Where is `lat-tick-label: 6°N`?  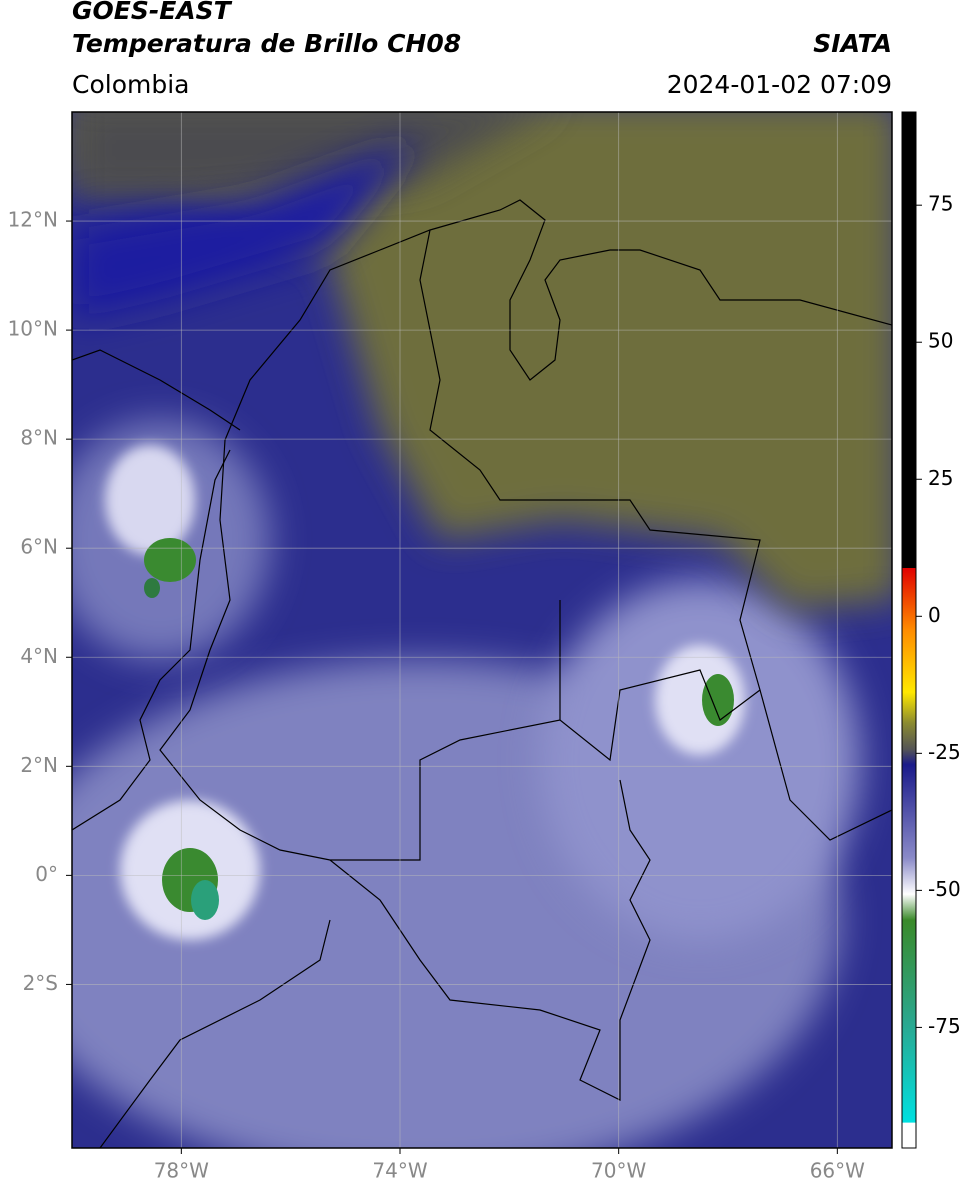 lat-tick-label: 6°N is located at coordinates (39, 547).